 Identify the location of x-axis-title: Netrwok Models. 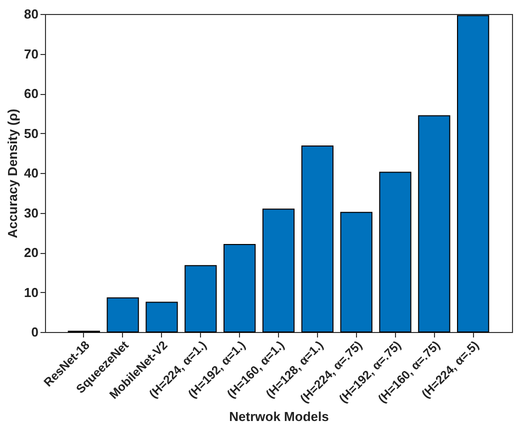
(279, 416).